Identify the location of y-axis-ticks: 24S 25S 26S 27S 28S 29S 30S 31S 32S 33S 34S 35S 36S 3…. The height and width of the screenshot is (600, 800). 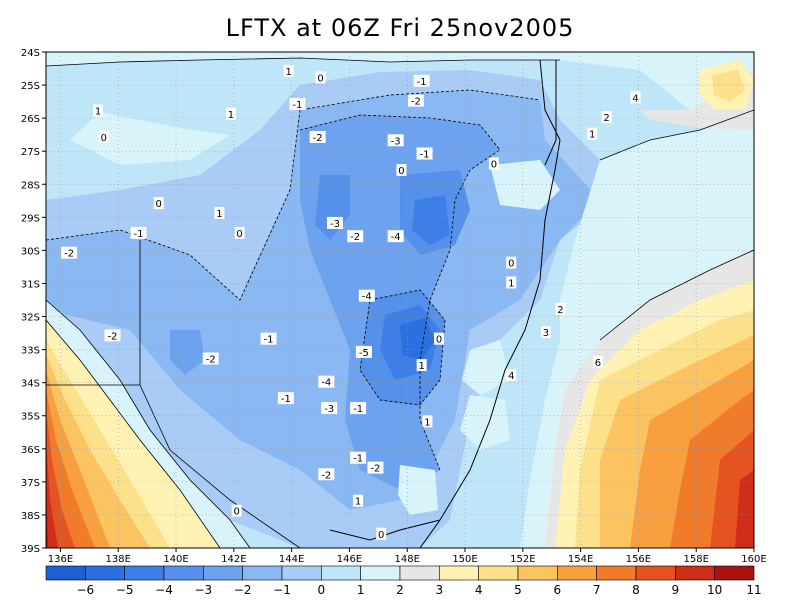
(33, 301).